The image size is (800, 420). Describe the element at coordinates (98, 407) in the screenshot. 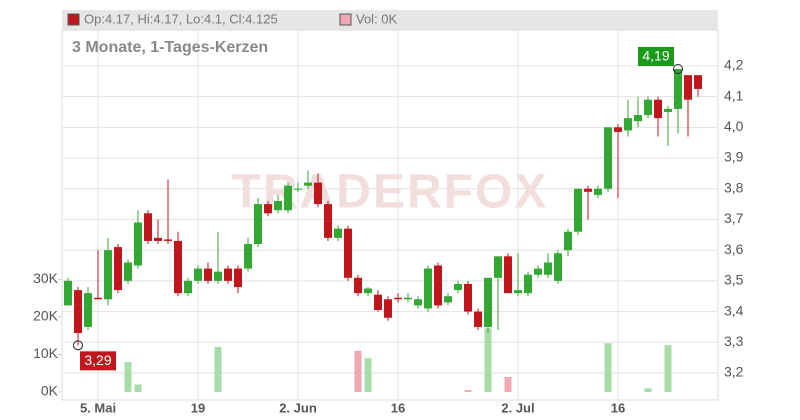

I see `x-tick-label: 5. Mai` at that location.